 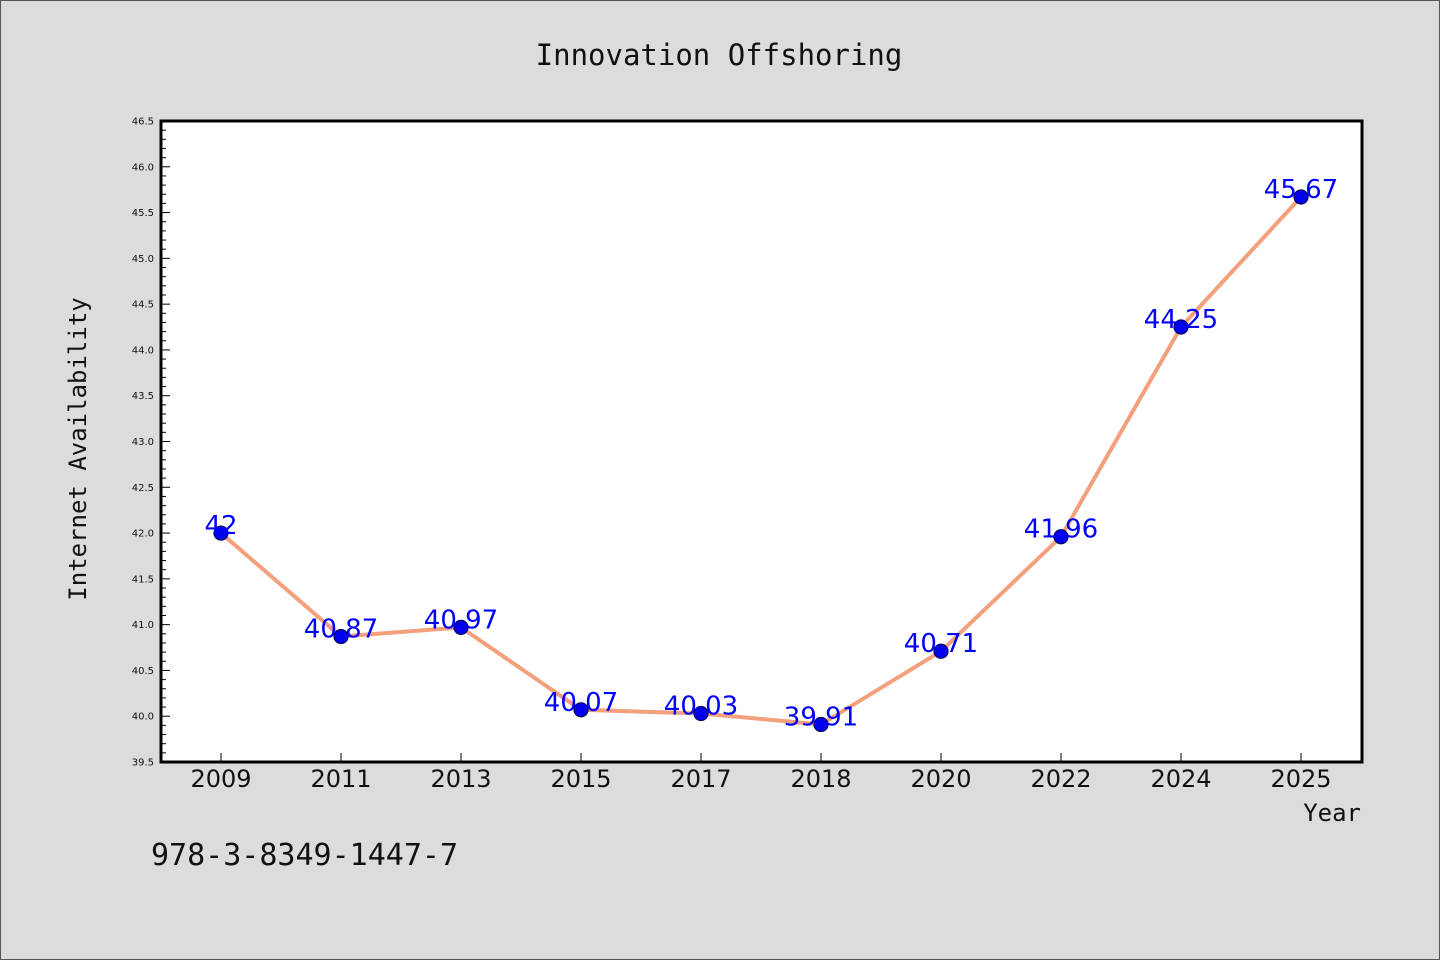 I want to click on y-tick-label: 43.5, so click(x=143, y=396).